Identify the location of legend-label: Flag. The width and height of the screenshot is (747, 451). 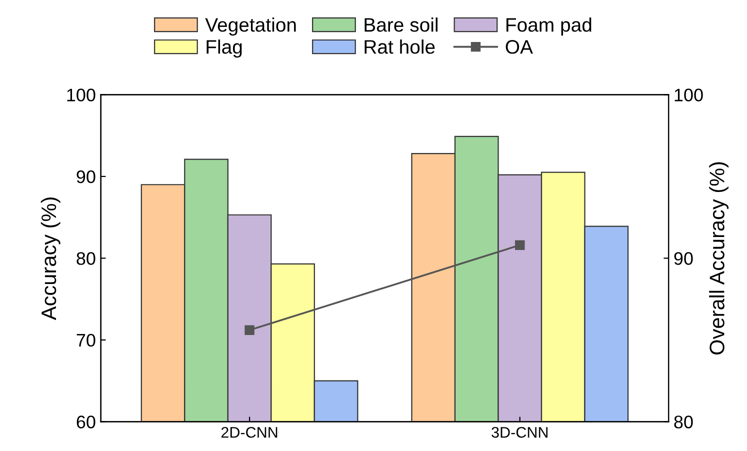
(224, 49).